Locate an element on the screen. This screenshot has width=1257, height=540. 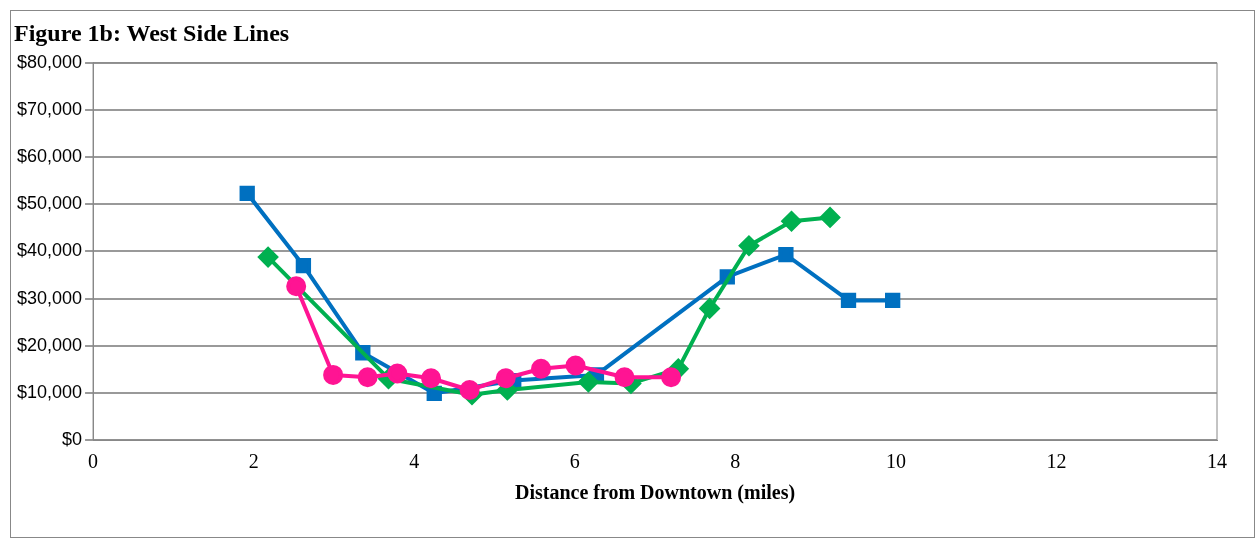
x-tick-label: 8 is located at coordinates (735, 461).